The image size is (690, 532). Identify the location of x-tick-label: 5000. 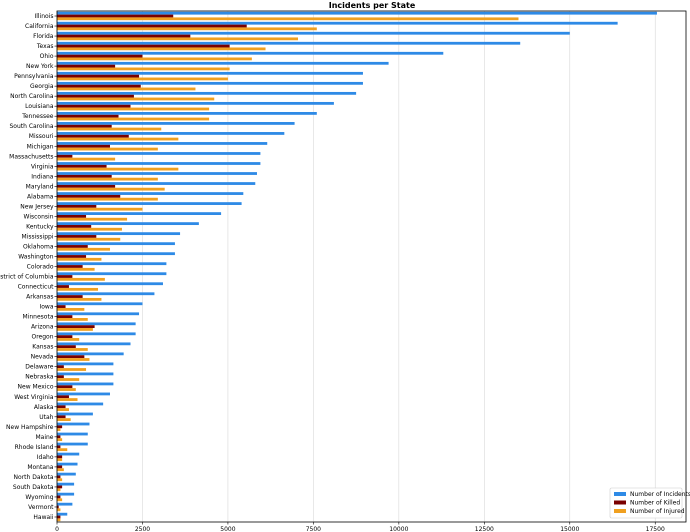
(227, 529).